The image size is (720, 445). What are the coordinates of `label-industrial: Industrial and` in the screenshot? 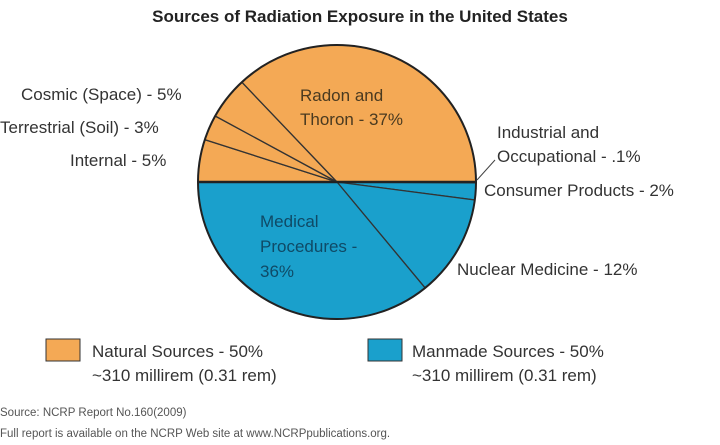 It's located at (548, 132).